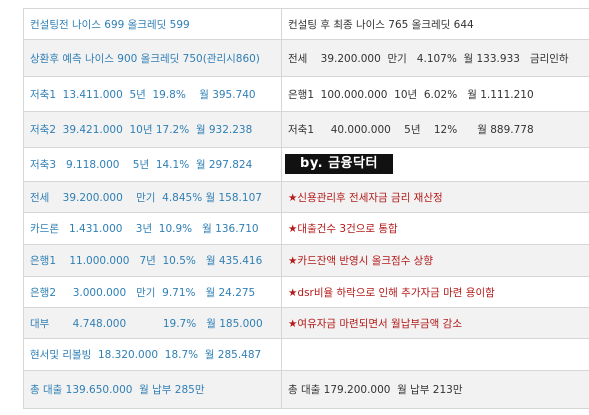  I want to click on before-cell: 저축2 39.421.000 10년 17.2% 월 932.238, so click(152, 129).